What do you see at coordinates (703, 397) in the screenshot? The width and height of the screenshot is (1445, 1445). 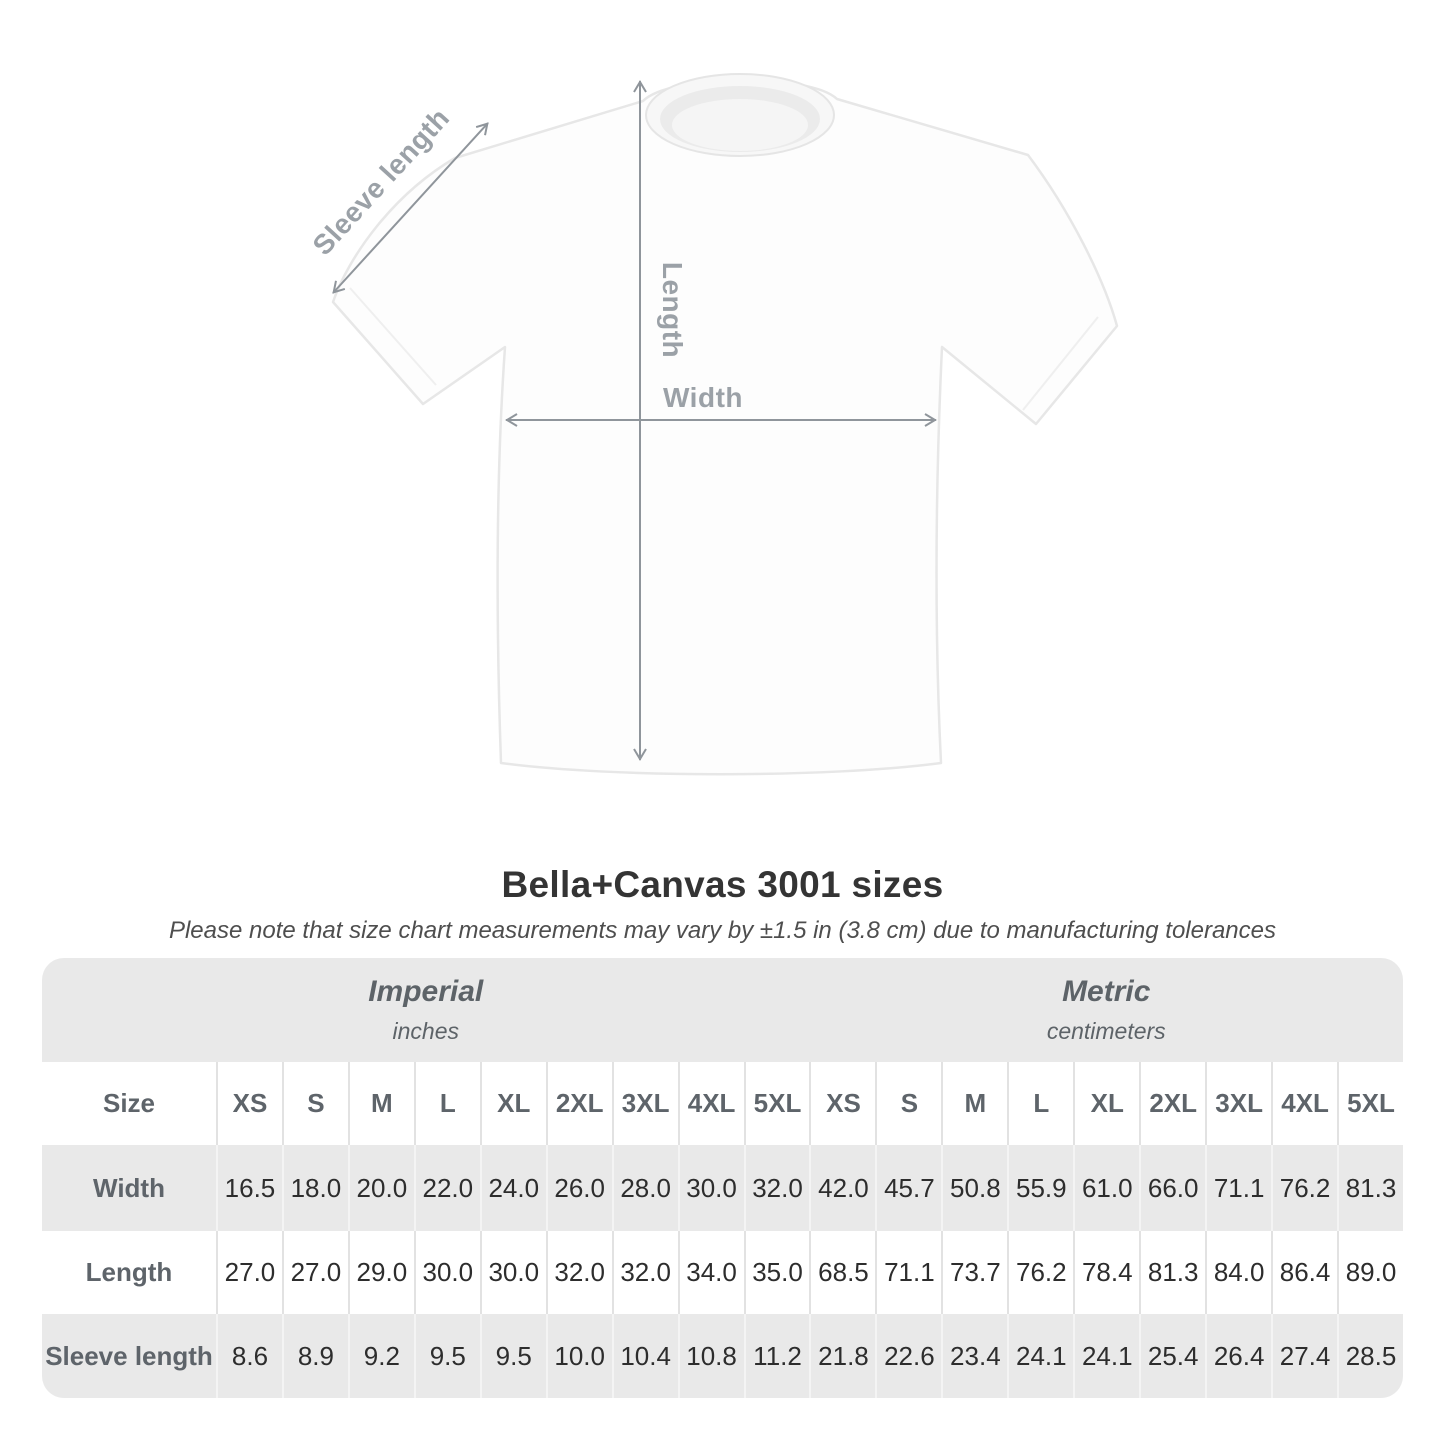 I see `width-label: Width` at bounding box center [703, 397].